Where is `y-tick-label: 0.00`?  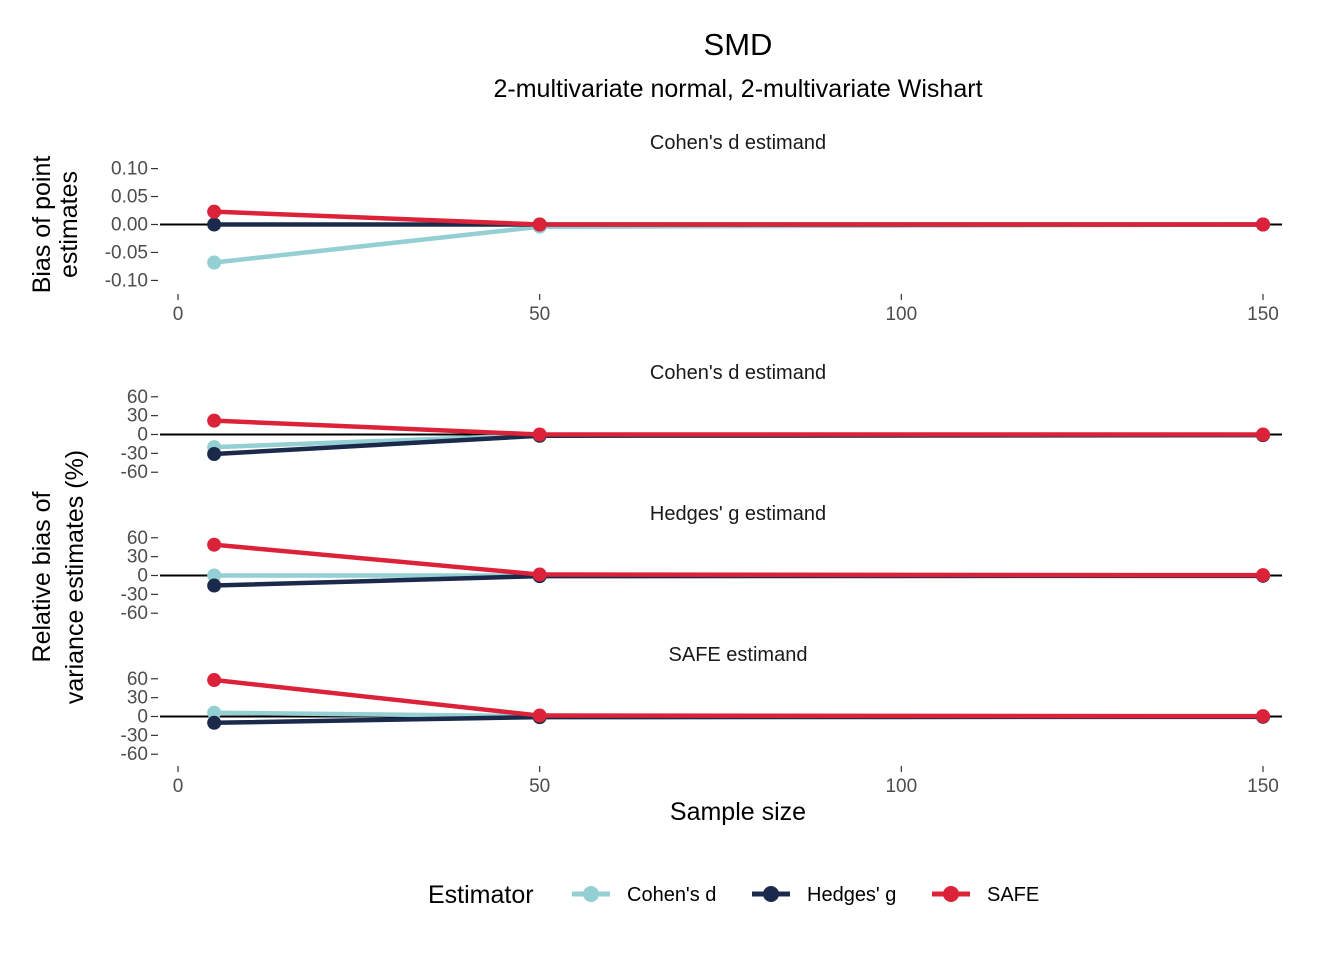
y-tick-label: 0.00 is located at coordinates (129, 225).